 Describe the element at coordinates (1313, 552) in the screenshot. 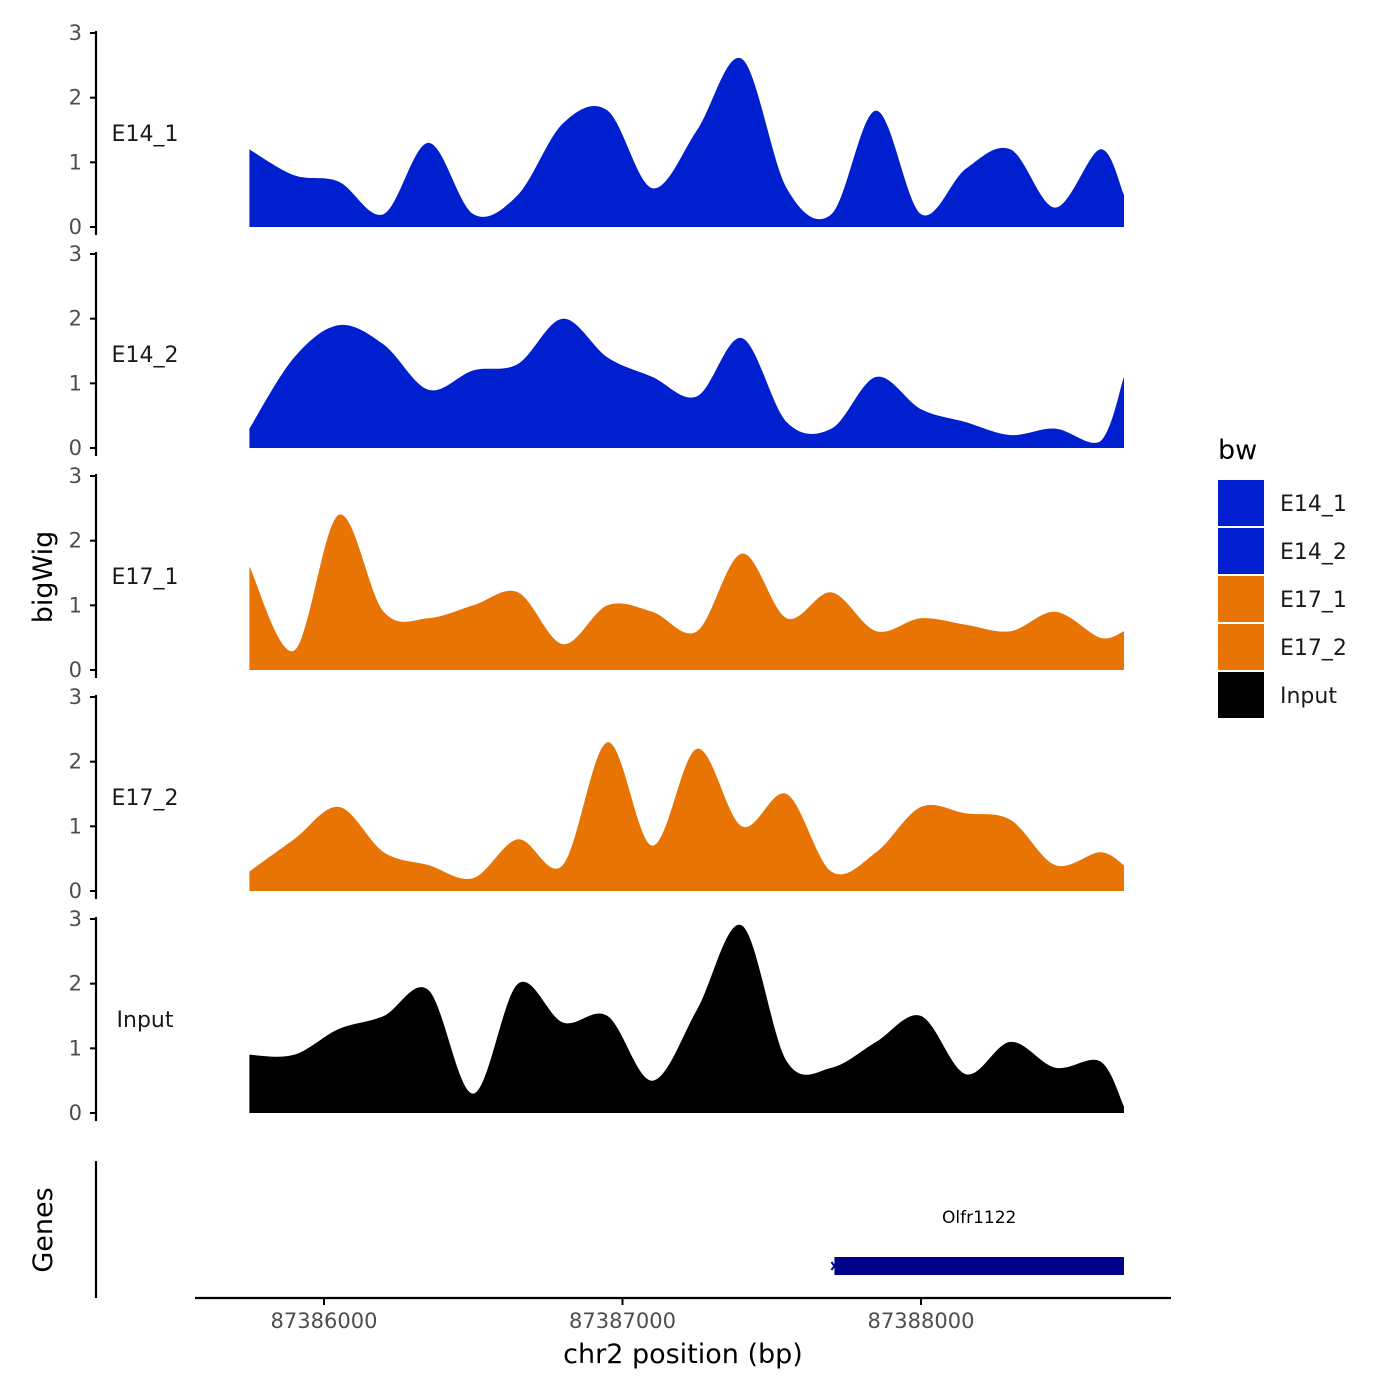

I see `legend-label: E14_2` at that location.